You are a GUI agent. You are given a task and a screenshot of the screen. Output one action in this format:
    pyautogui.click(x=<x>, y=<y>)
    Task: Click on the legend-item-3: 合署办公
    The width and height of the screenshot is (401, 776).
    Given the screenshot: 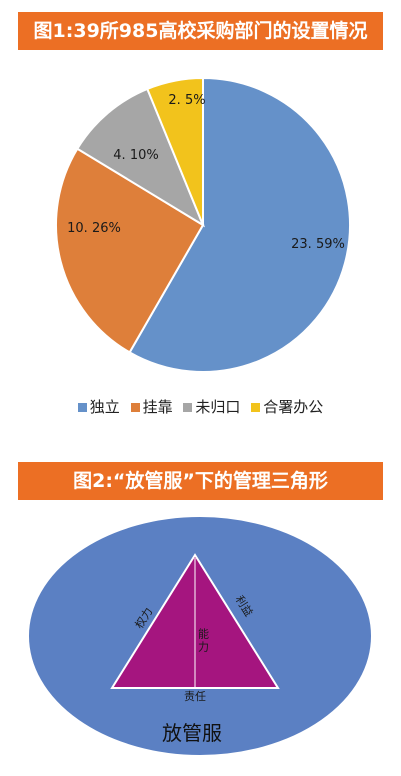 What is the action you would take?
    pyautogui.click(x=287, y=406)
    